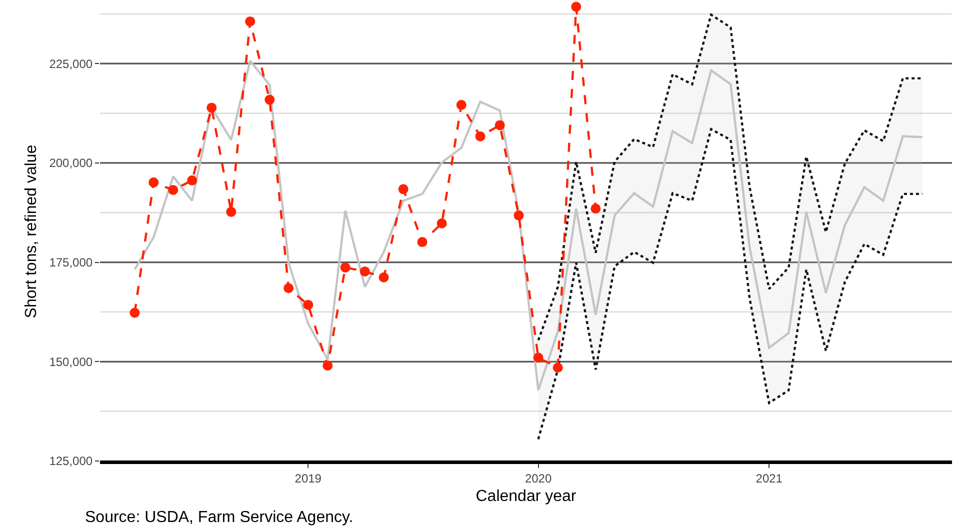 The width and height of the screenshot is (954, 531). I want to click on y-axis-title: Short tons, refined value, so click(31, 231).